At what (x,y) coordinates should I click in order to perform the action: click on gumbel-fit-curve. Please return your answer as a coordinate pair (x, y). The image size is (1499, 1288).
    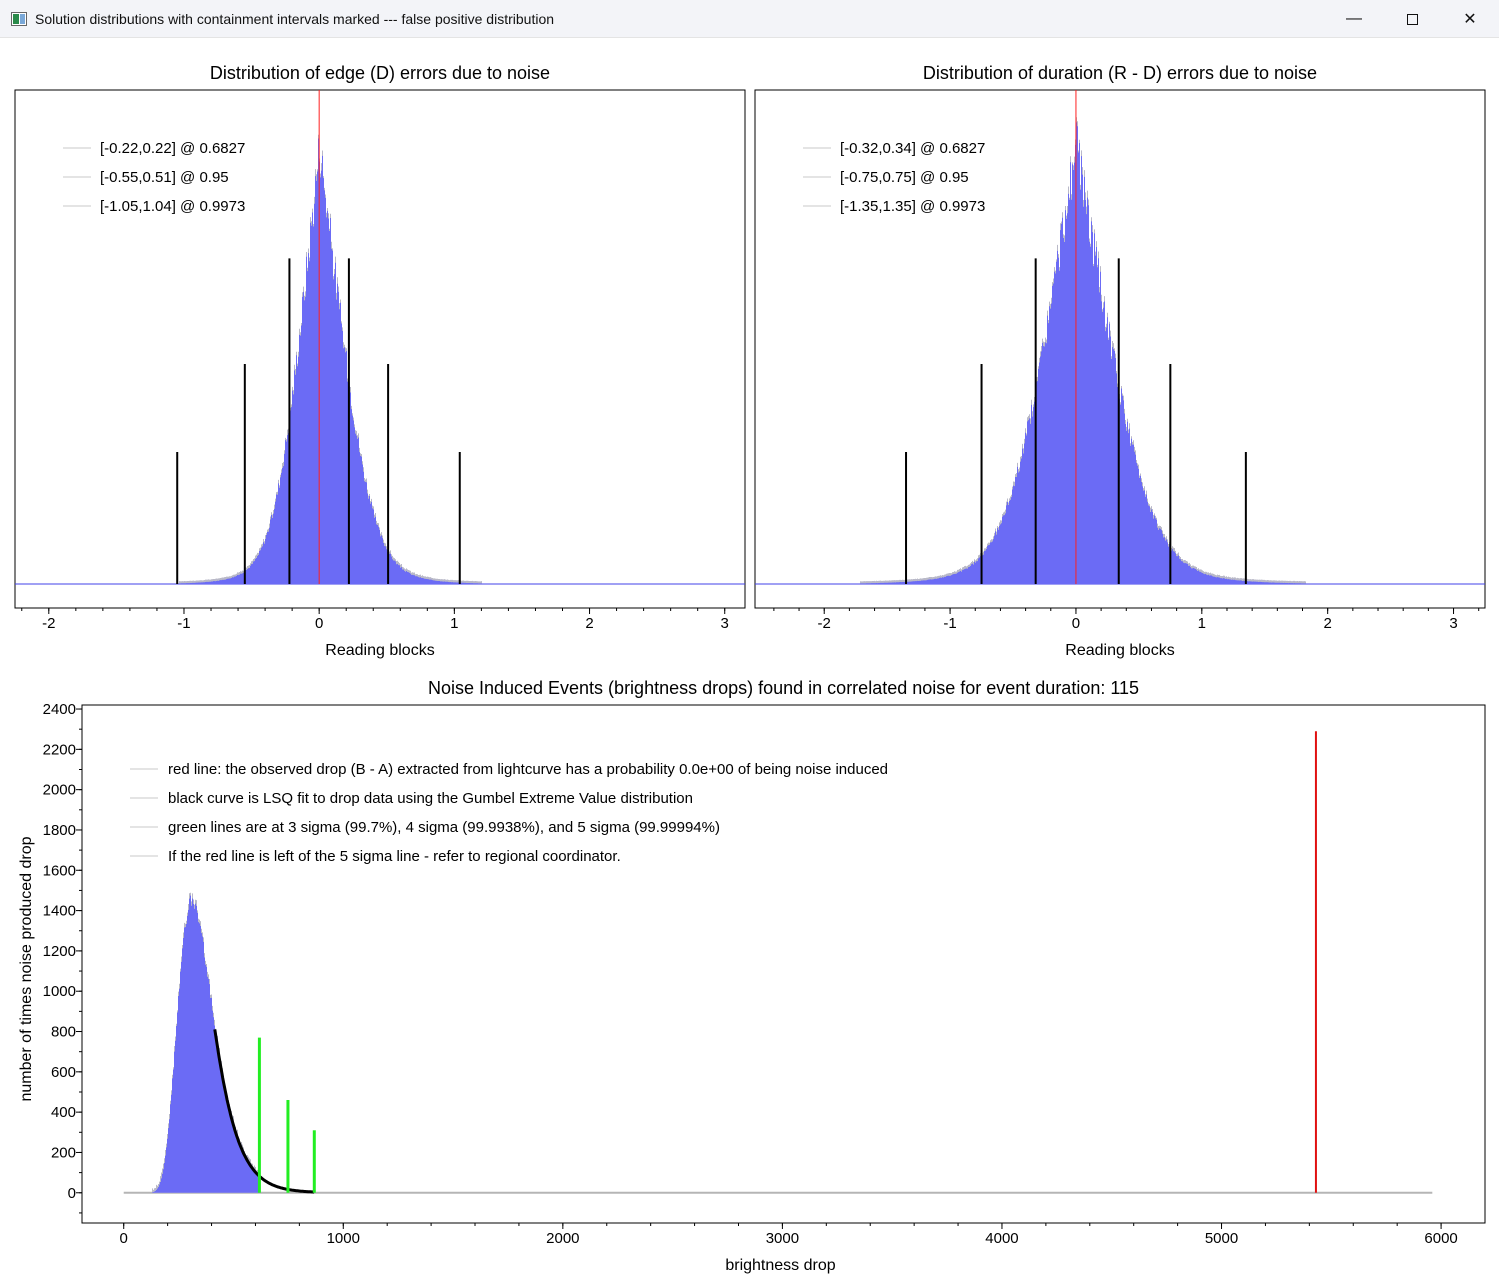
    Looking at the image, I should click on (264, 1111).